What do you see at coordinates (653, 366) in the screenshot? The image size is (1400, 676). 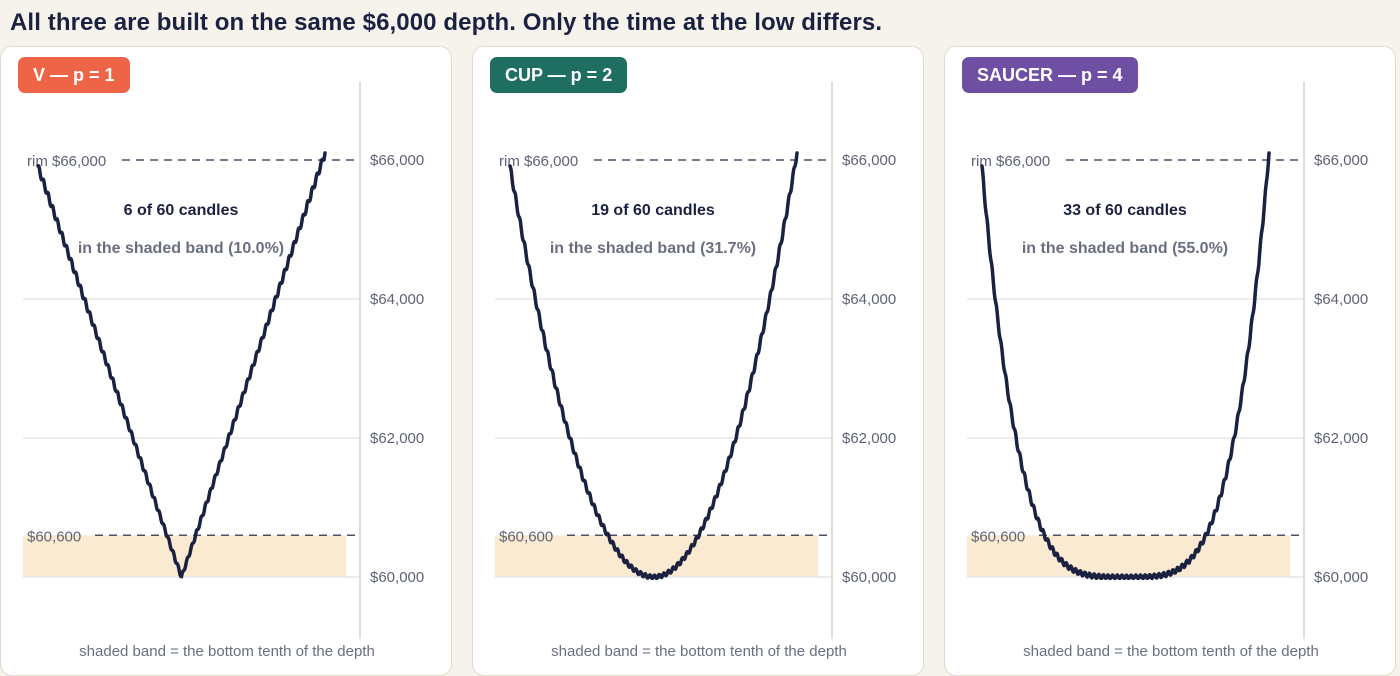 I see `price-path-cup` at bounding box center [653, 366].